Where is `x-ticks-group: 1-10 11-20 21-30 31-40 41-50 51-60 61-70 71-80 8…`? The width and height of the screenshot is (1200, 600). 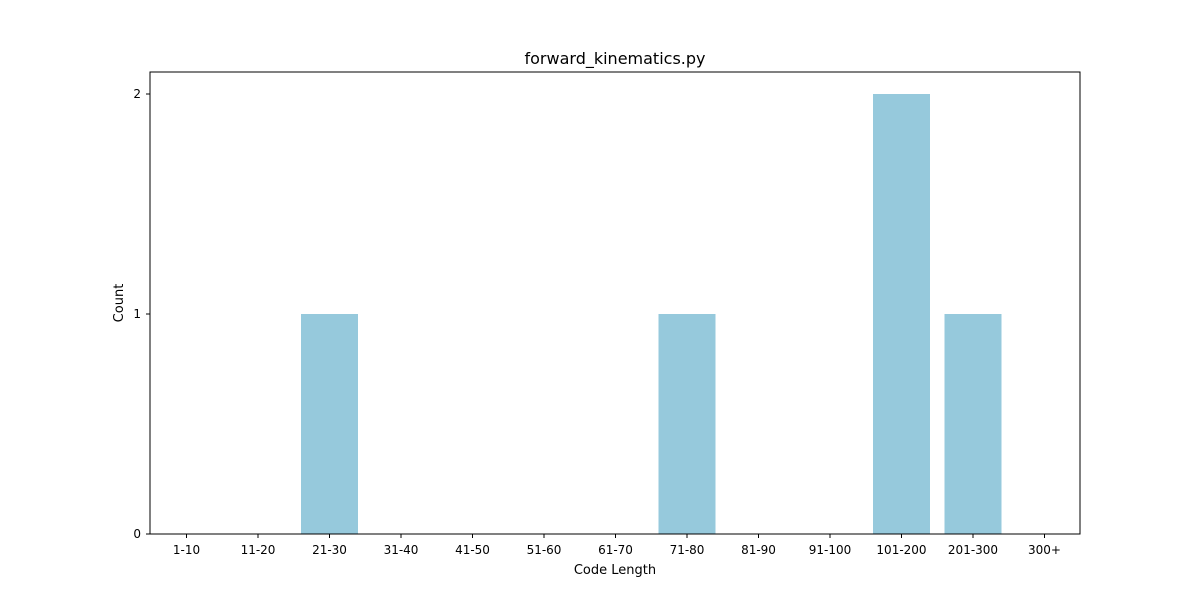 x-ticks-group: 1-10 11-20 21-30 31-40 41-50 51-60 61-70 71-80 8… is located at coordinates (617, 545).